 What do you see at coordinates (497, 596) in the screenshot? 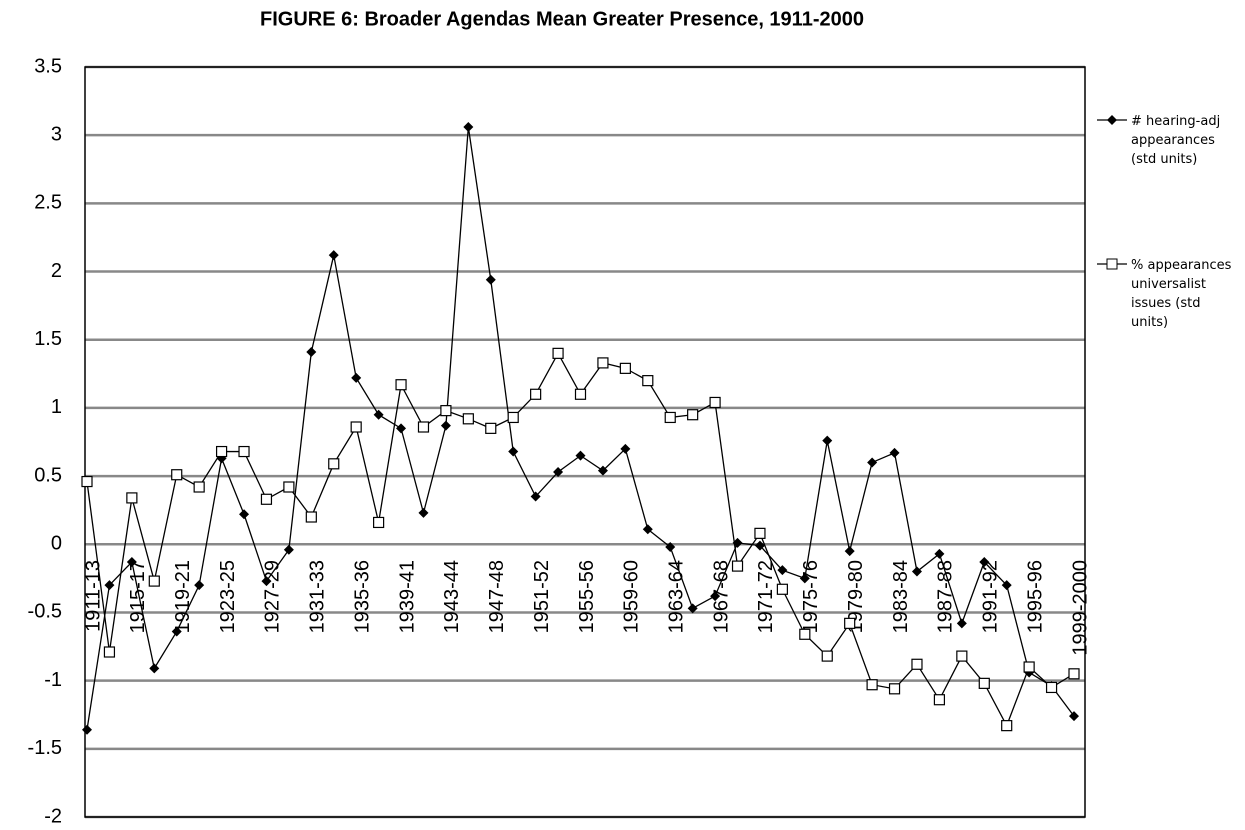
I see `x-tick-label: 1947-48` at bounding box center [497, 596].